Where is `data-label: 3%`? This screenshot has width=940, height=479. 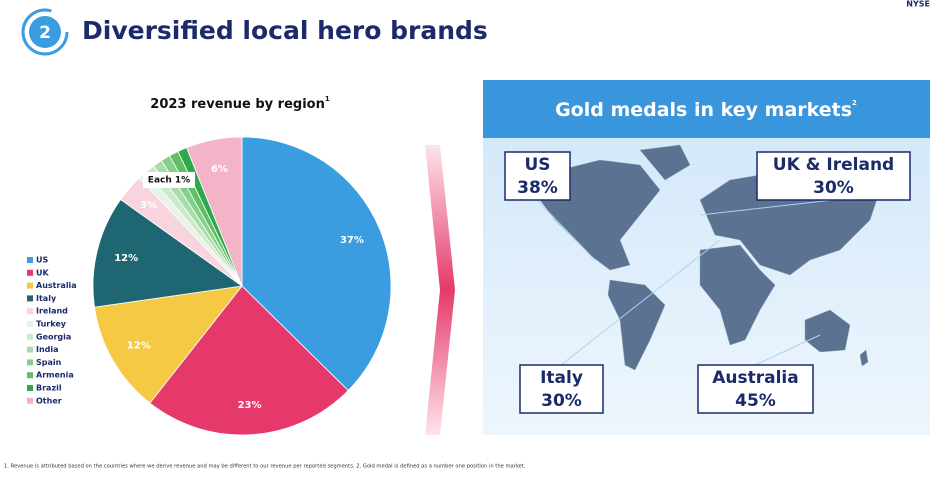 data-label: 3% is located at coordinates (148, 205).